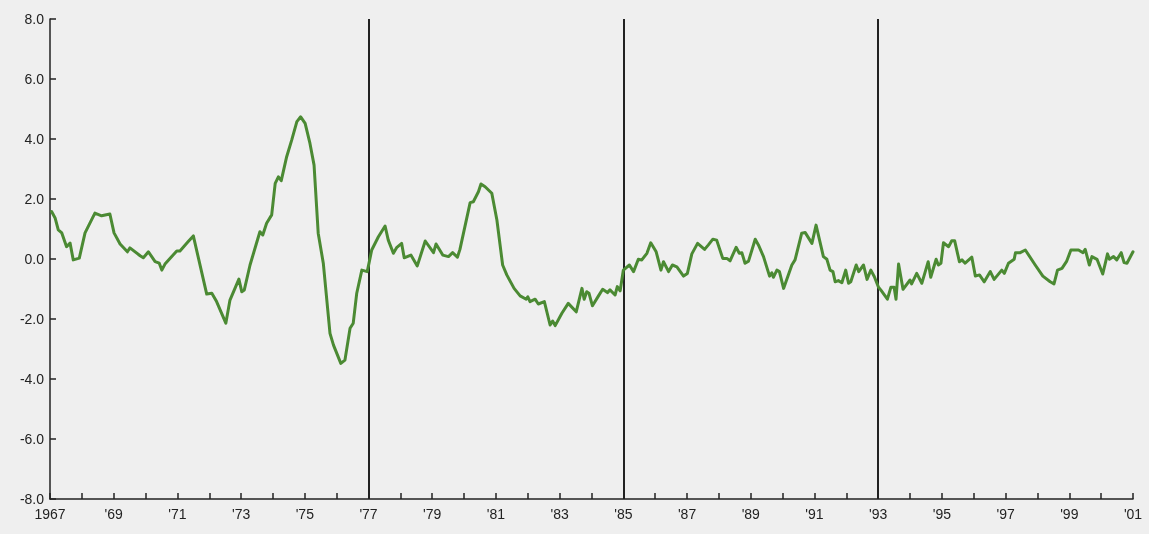 This screenshot has height=534, width=1149. I want to click on x-tick-label: '83, so click(559, 514).